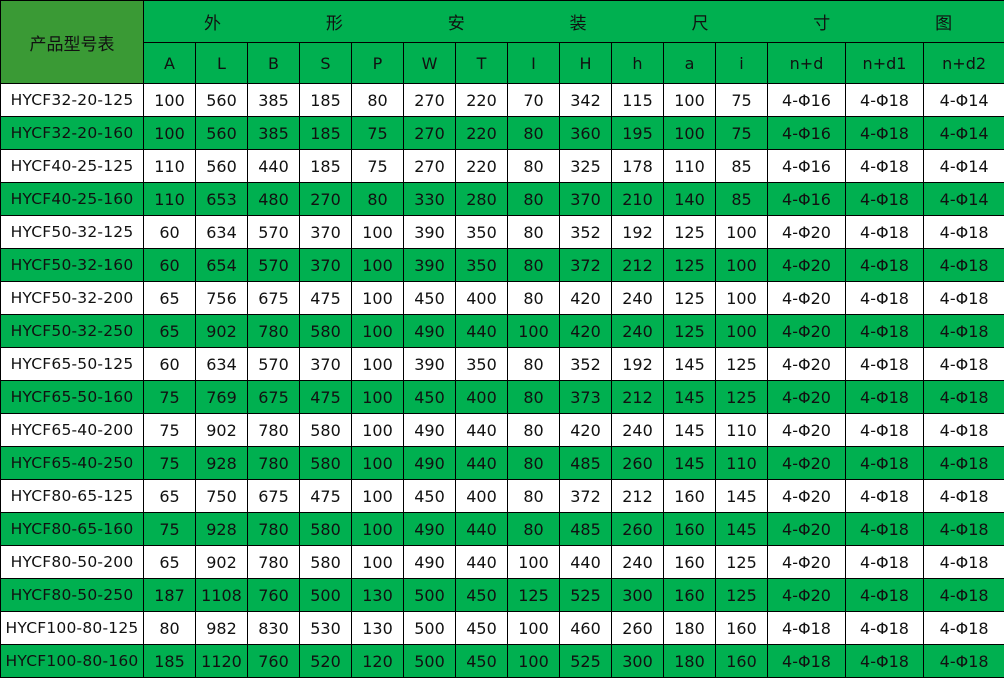 The image size is (1004, 678). What do you see at coordinates (586, 529) in the screenshot?
I see `value-cell: 485` at bounding box center [586, 529].